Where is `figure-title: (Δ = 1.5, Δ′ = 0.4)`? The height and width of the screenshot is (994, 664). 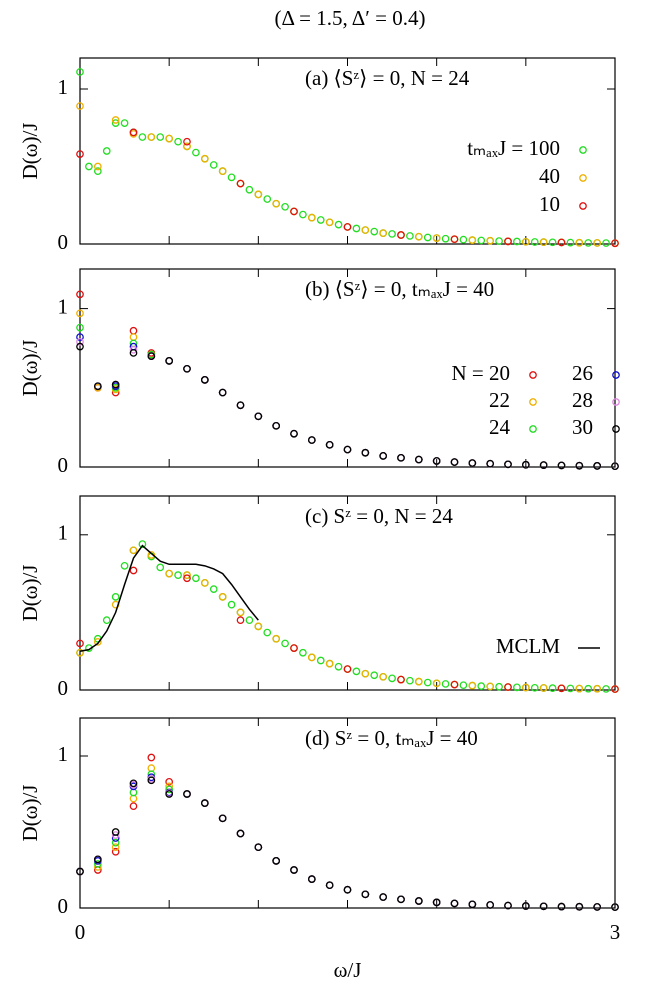 figure-title: (Δ = 1.5, Δ′ = 0.4) is located at coordinates (350, 18).